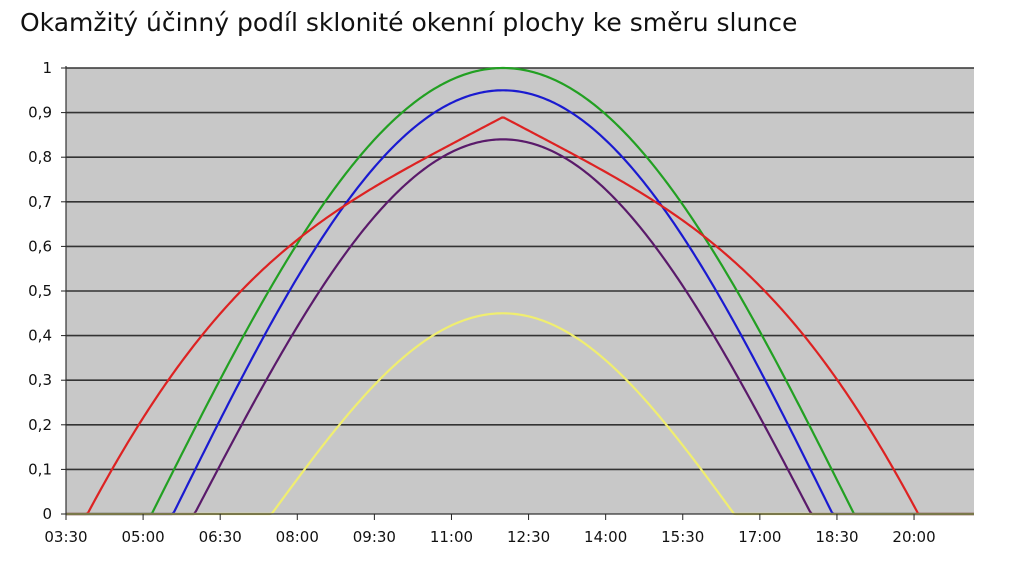 Image resolution: width=1024 pixels, height=566 pixels. What do you see at coordinates (40, 113) in the screenshot?
I see `y-tick-label: 0,9` at bounding box center [40, 113].